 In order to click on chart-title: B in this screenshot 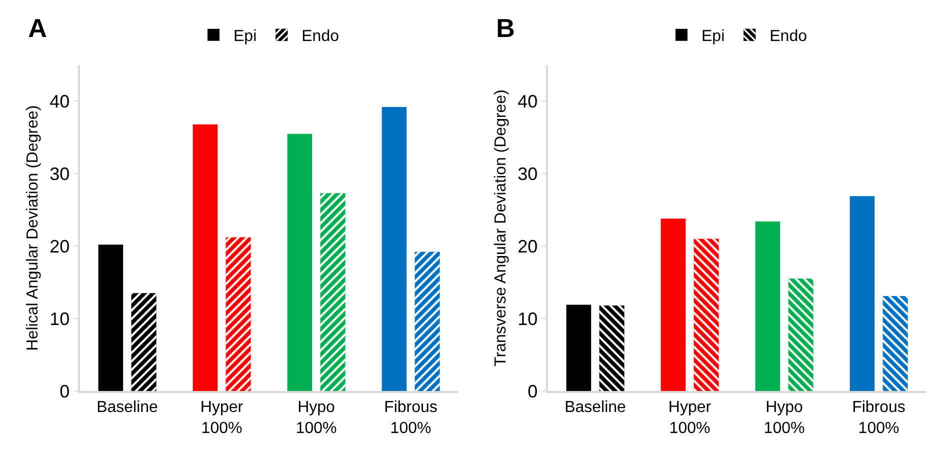, I will do `click(505, 27)`.